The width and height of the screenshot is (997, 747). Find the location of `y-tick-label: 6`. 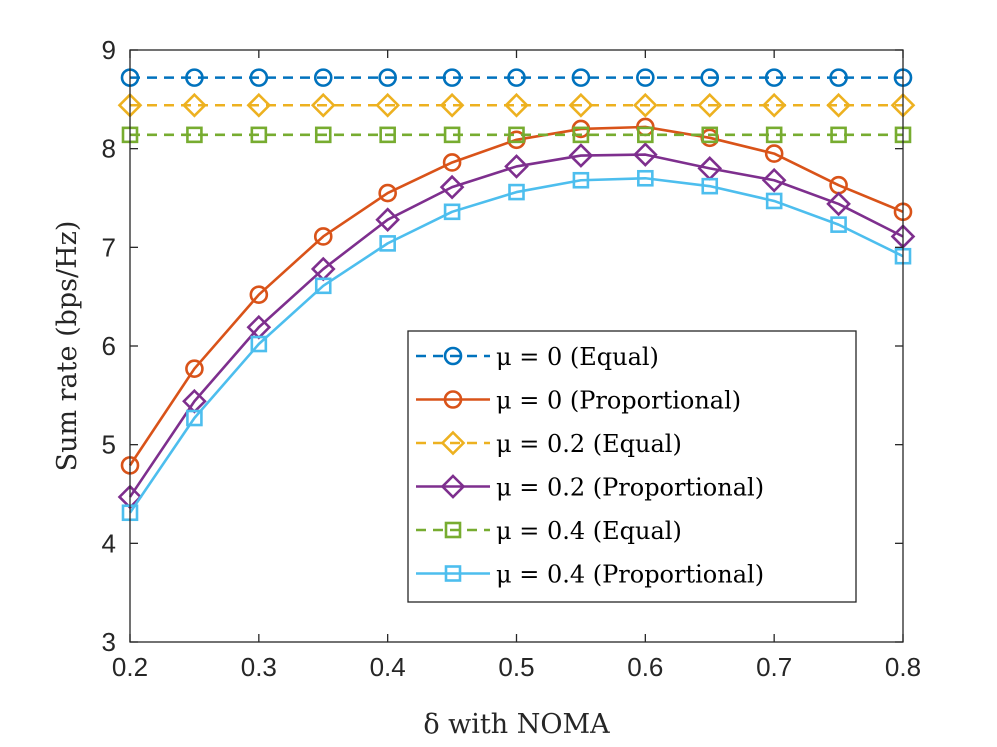

y-tick-label: 6 is located at coordinates (109, 346).